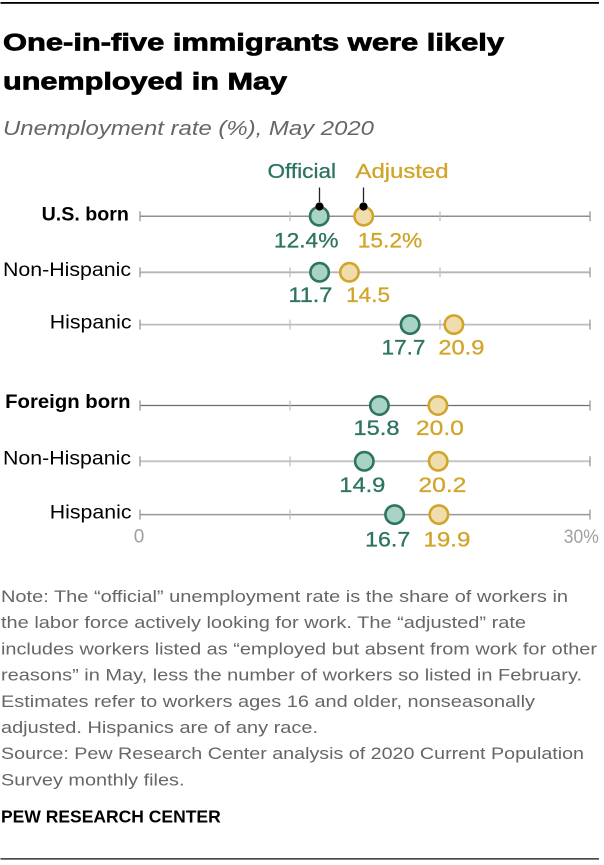  What do you see at coordinates (404, 348) in the screenshot?
I see `svg-text: 17.7` at bounding box center [404, 348].